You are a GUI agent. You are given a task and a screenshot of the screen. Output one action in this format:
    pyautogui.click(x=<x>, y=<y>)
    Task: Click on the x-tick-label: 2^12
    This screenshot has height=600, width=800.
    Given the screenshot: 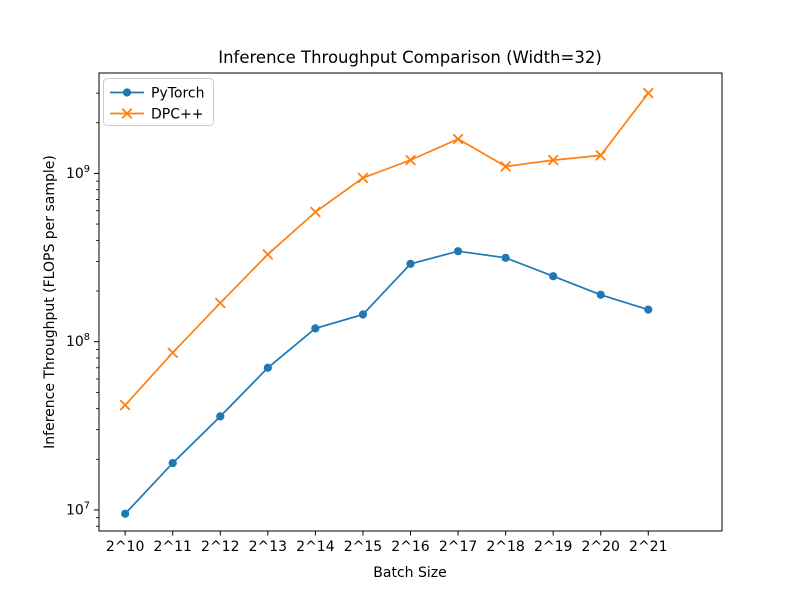 What is the action you would take?
    pyautogui.click(x=220, y=547)
    